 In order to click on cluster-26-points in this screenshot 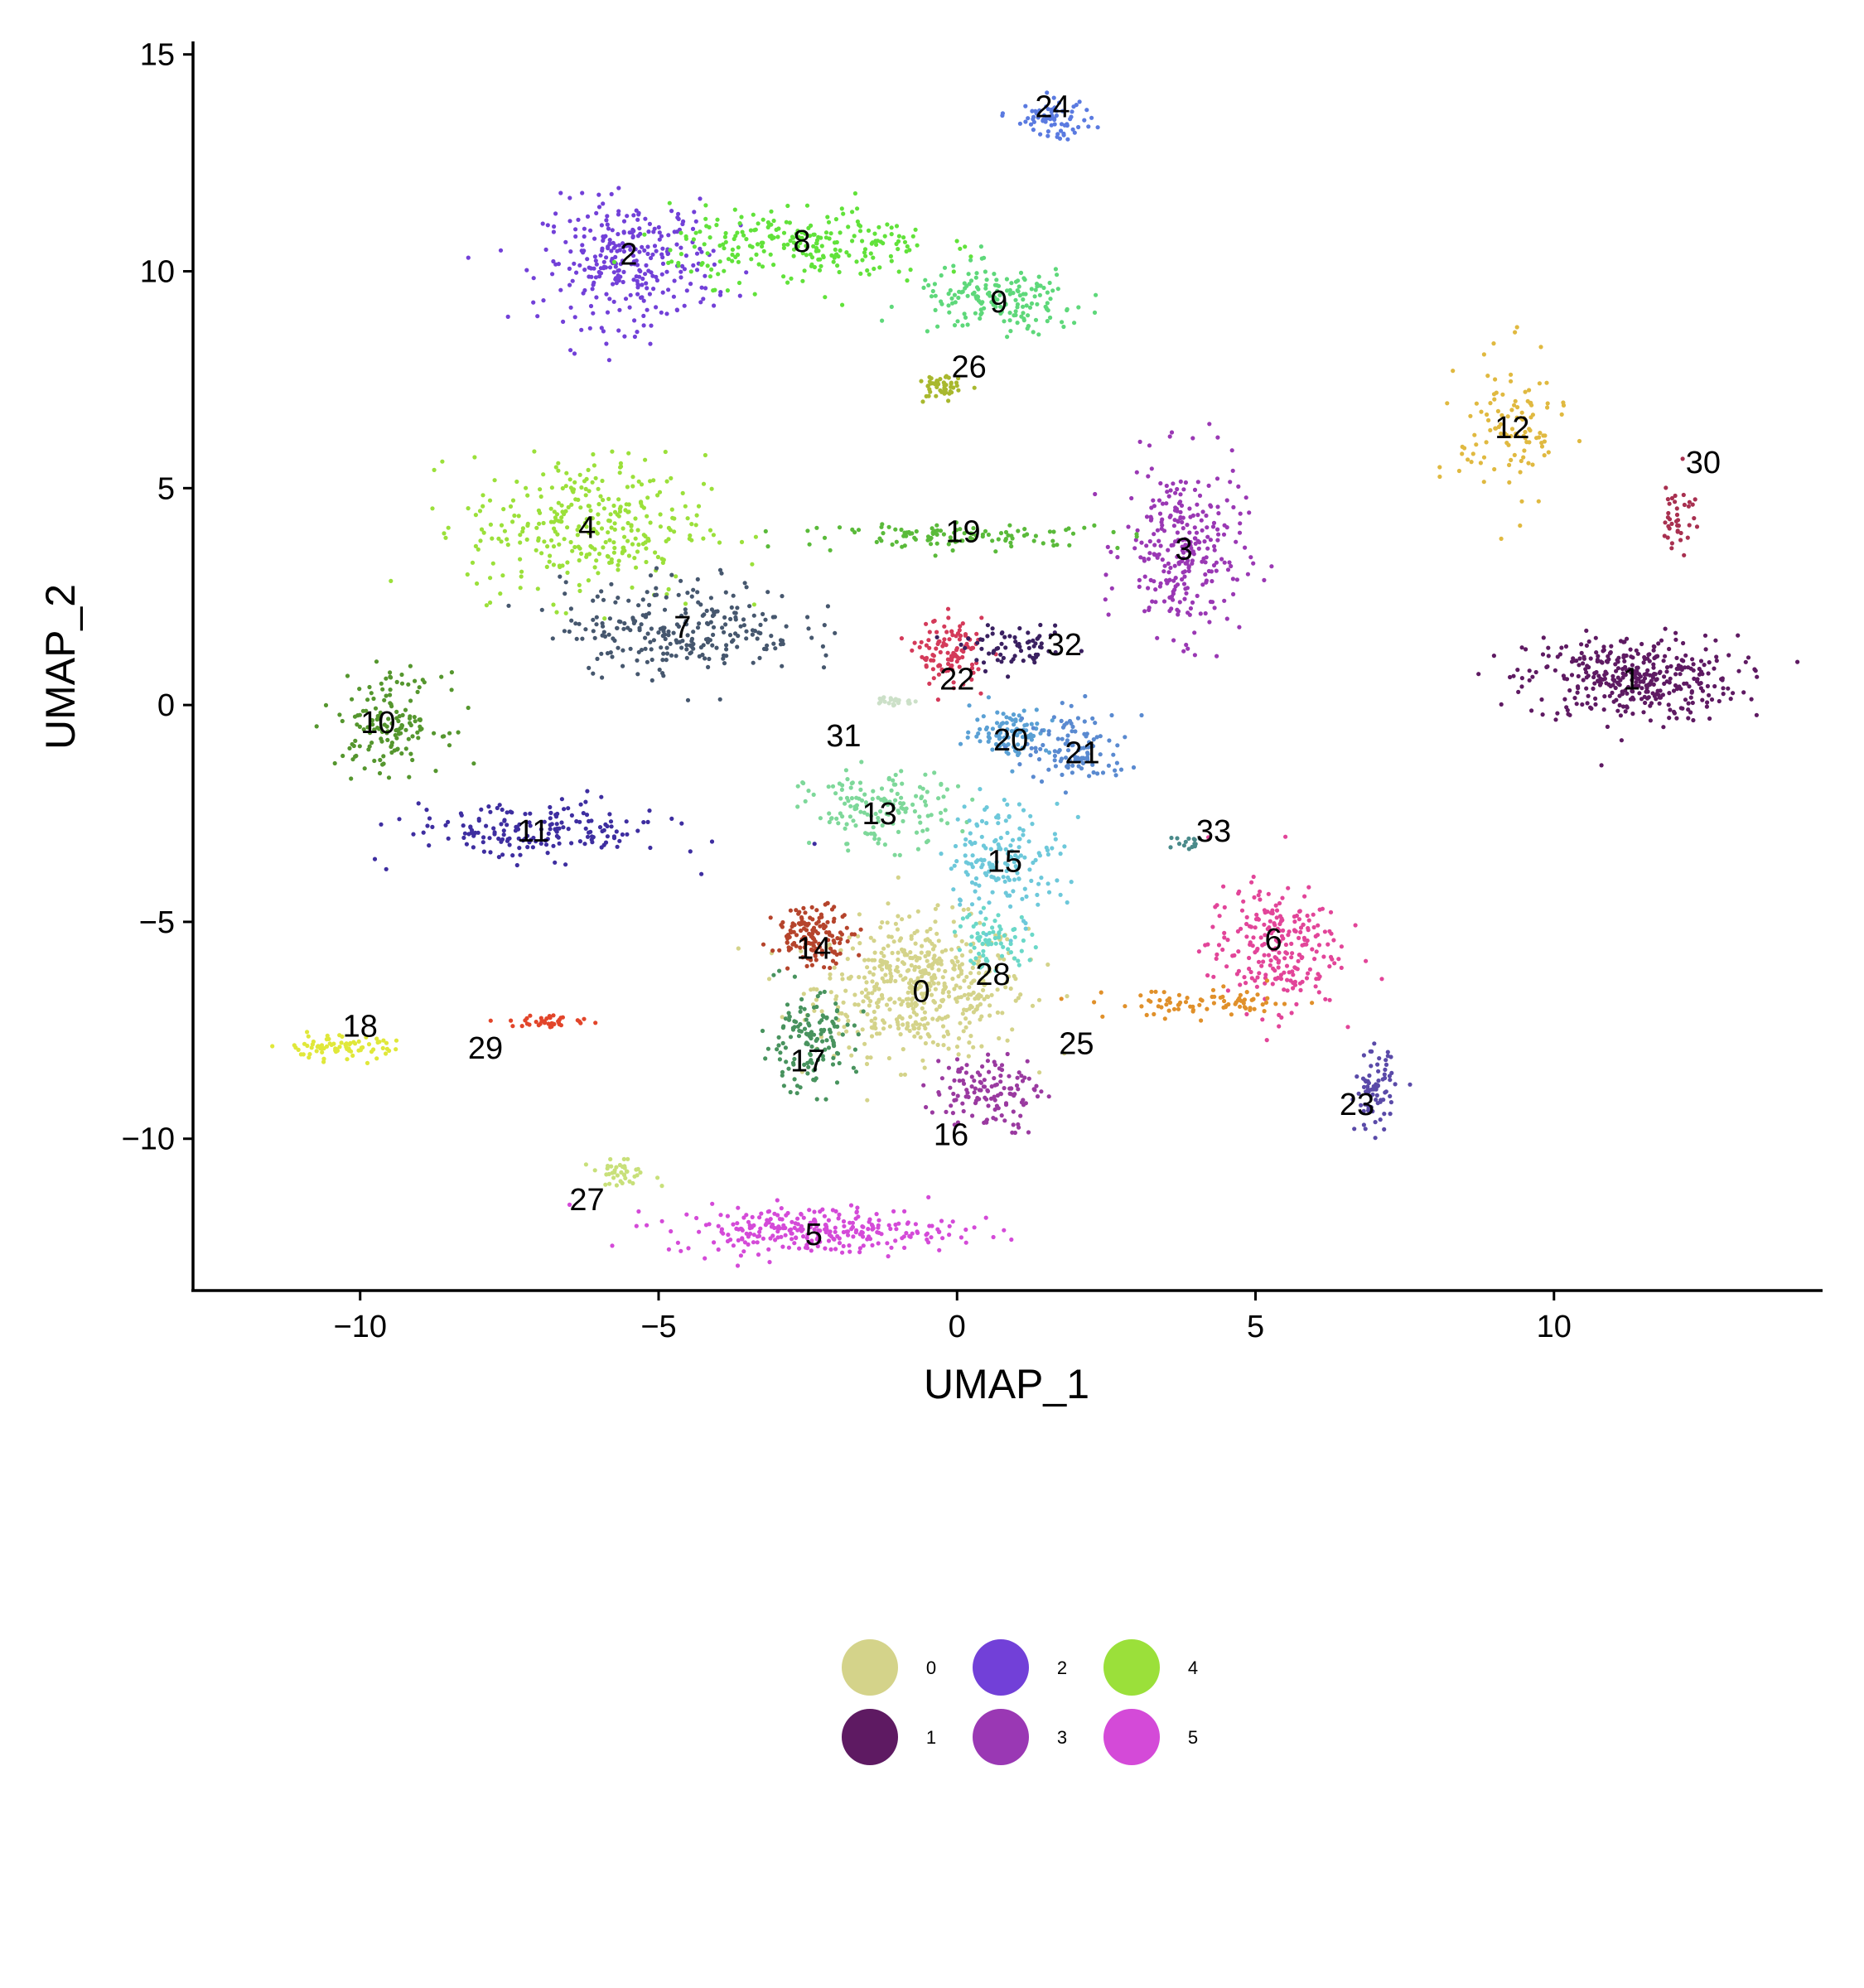, I will do `click(948, 389)`.